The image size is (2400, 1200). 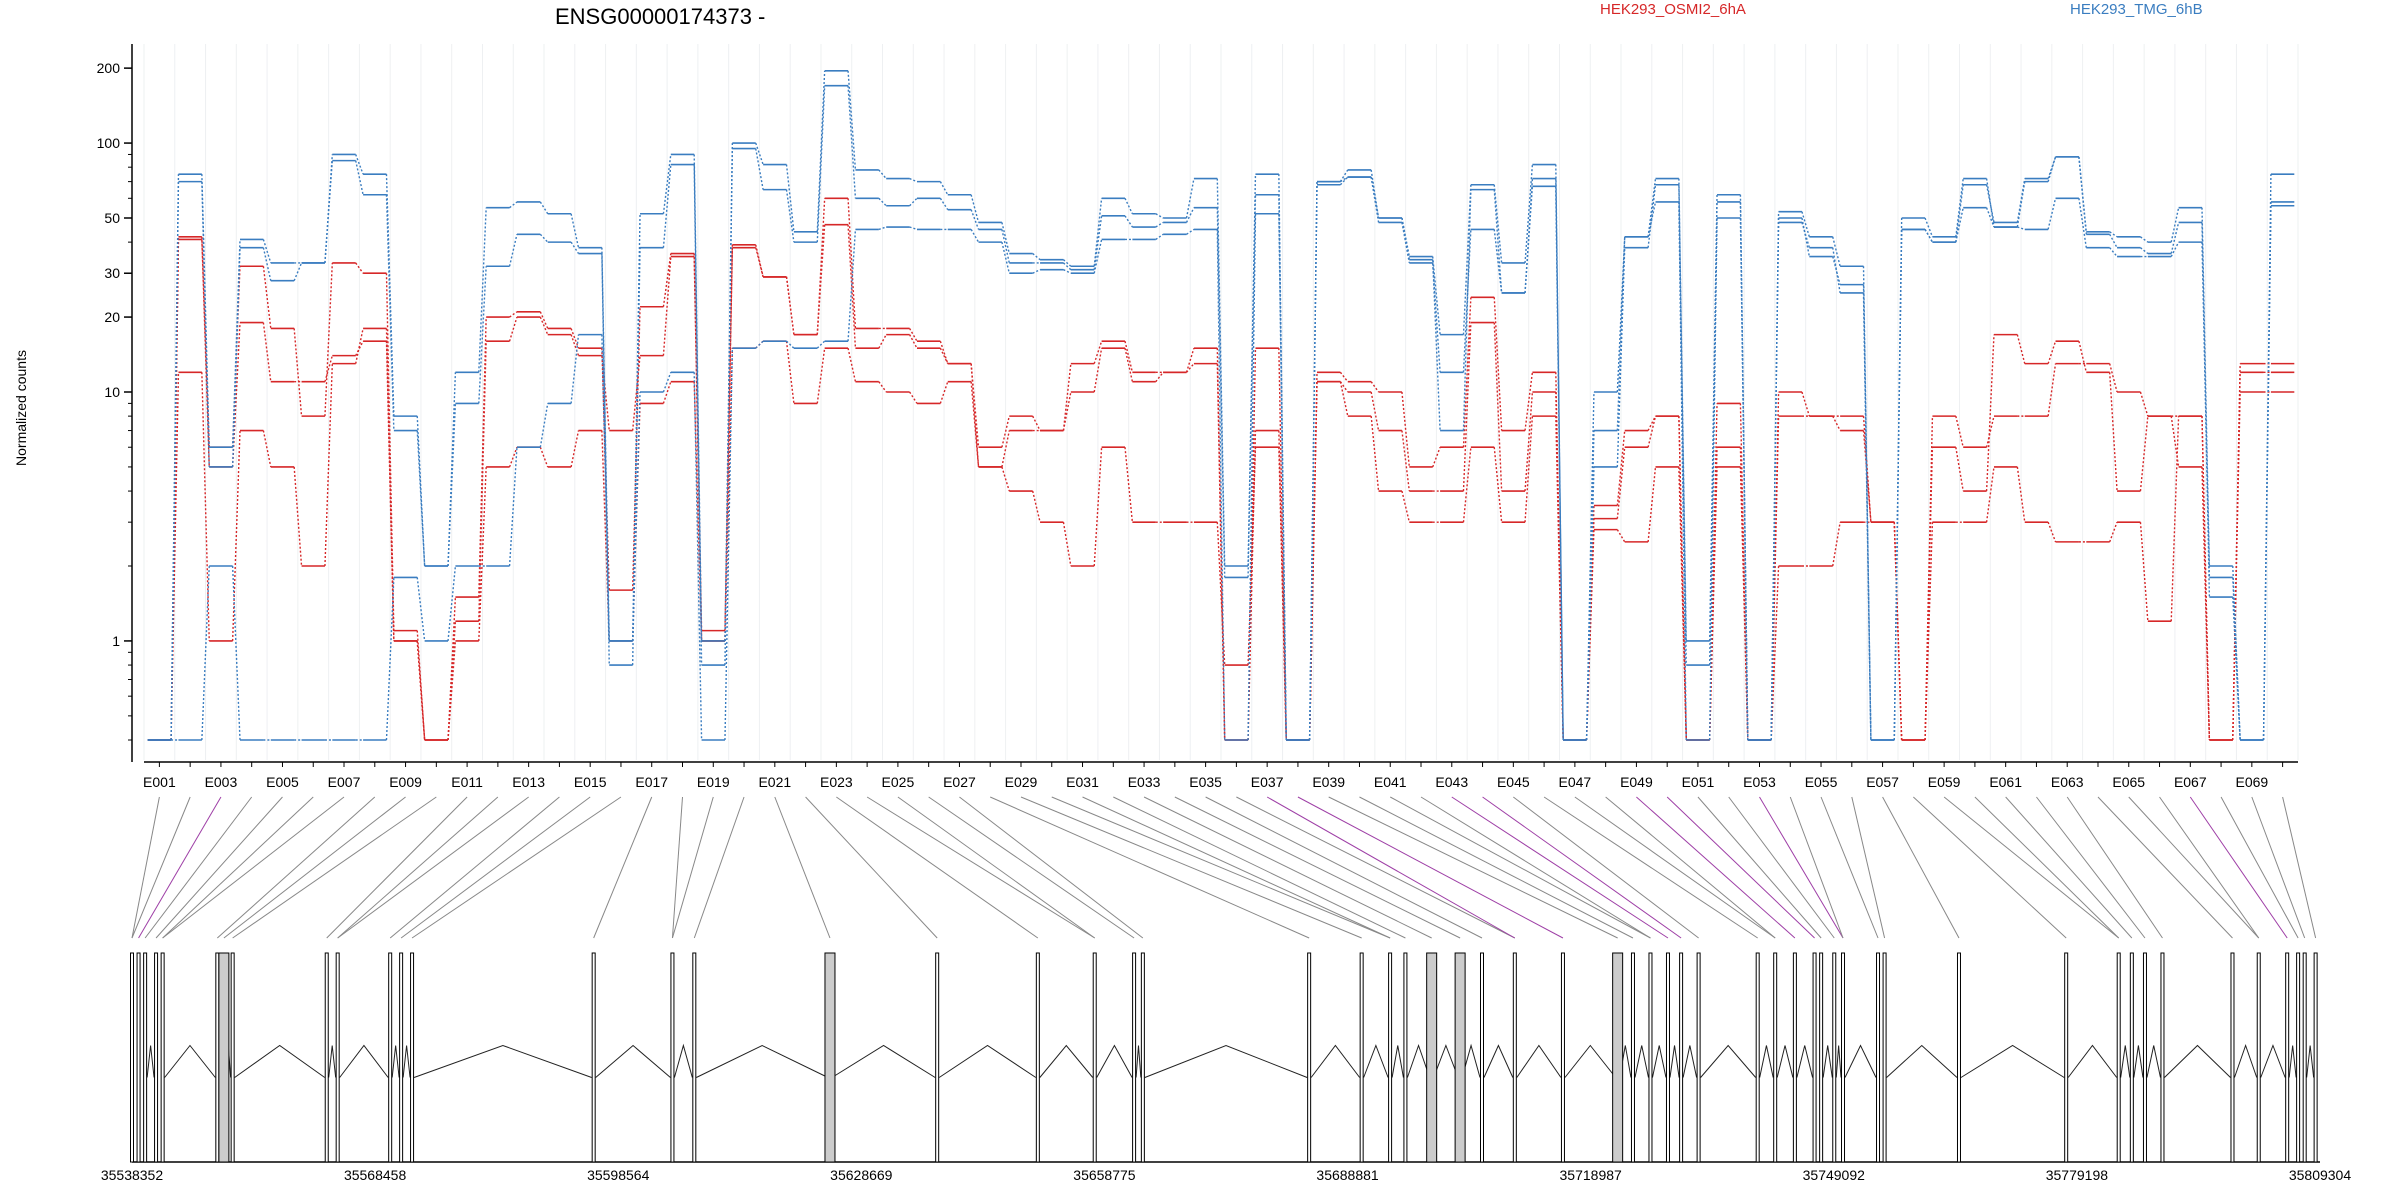 What do you see at coordinates (959, 782) in the screenshot?
I see `x-tick-label: E027` at bounding box center [959, 782].